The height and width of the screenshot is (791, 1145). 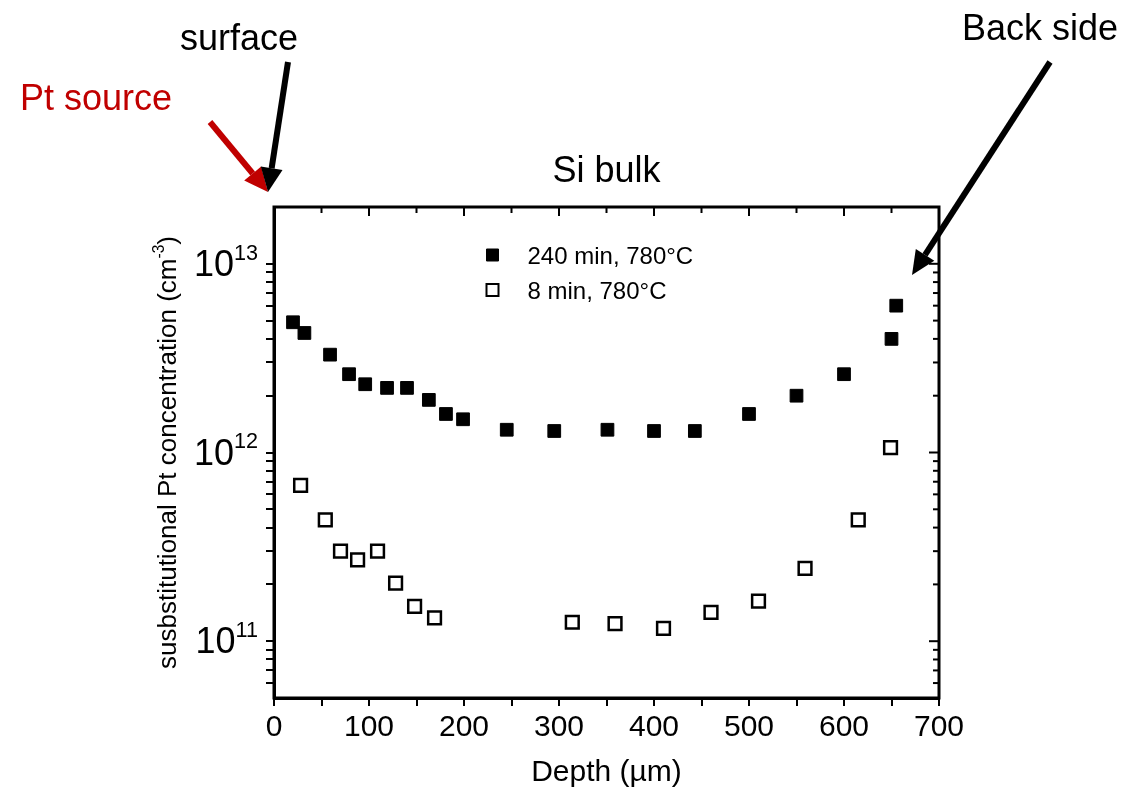 What do you see at coordinates (166, 452) in the screenshot?
I see `y-axis-title: susbstitutional Pt concentration (cm-3)` at bounding box center [166, 452].